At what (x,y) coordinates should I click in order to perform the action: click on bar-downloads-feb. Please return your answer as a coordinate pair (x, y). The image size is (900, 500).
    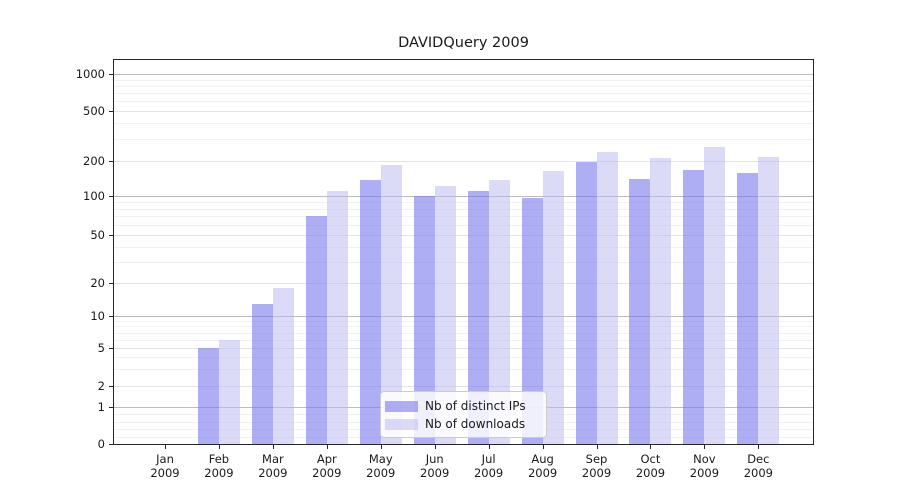
    Looking at the image, I should click on (229, 391).